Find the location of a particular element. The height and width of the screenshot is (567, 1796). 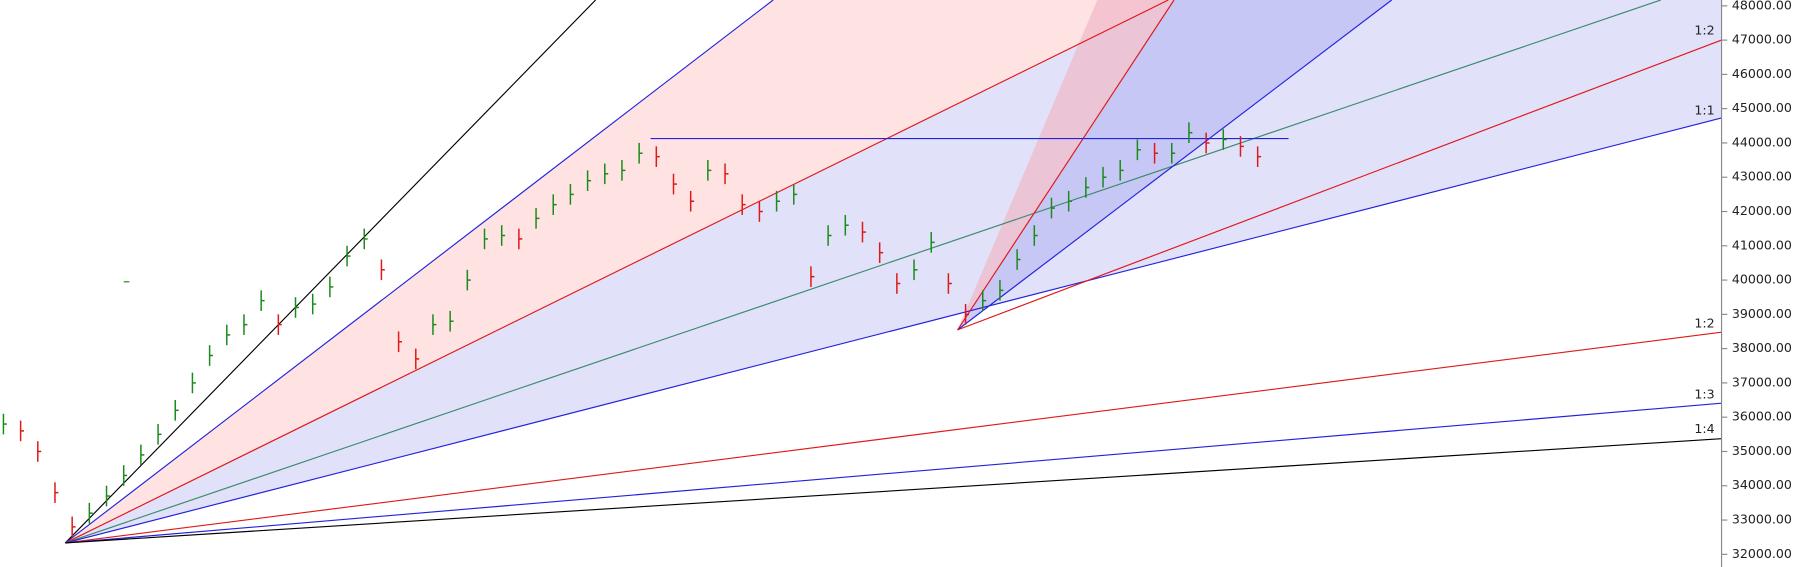

y-tick-label: 41000.00 is located at coordinates (1762, 244).